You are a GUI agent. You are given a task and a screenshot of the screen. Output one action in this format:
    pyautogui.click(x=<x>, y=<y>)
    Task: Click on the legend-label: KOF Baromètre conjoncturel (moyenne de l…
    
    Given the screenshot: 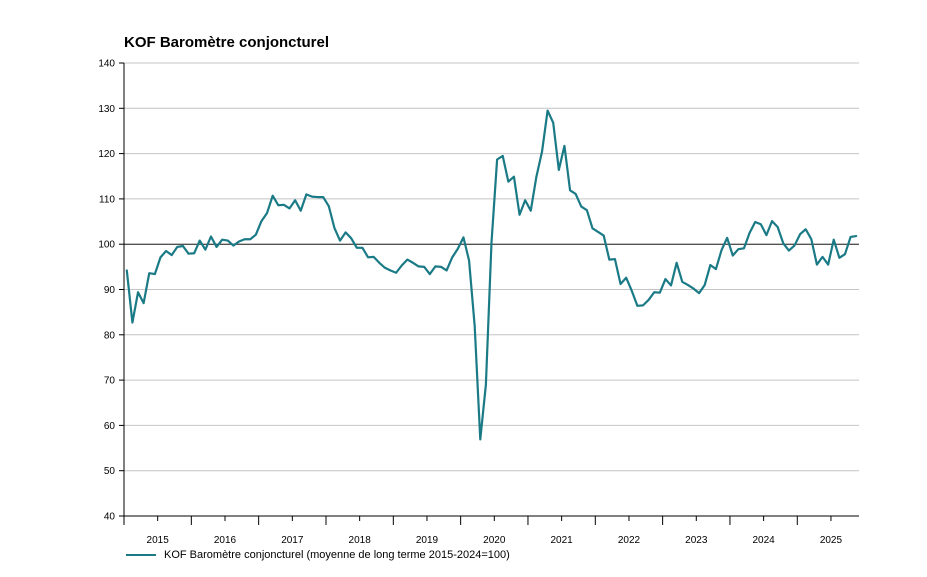 What is the action you would take?
    pyautogui.click(x=337, y=555)
    